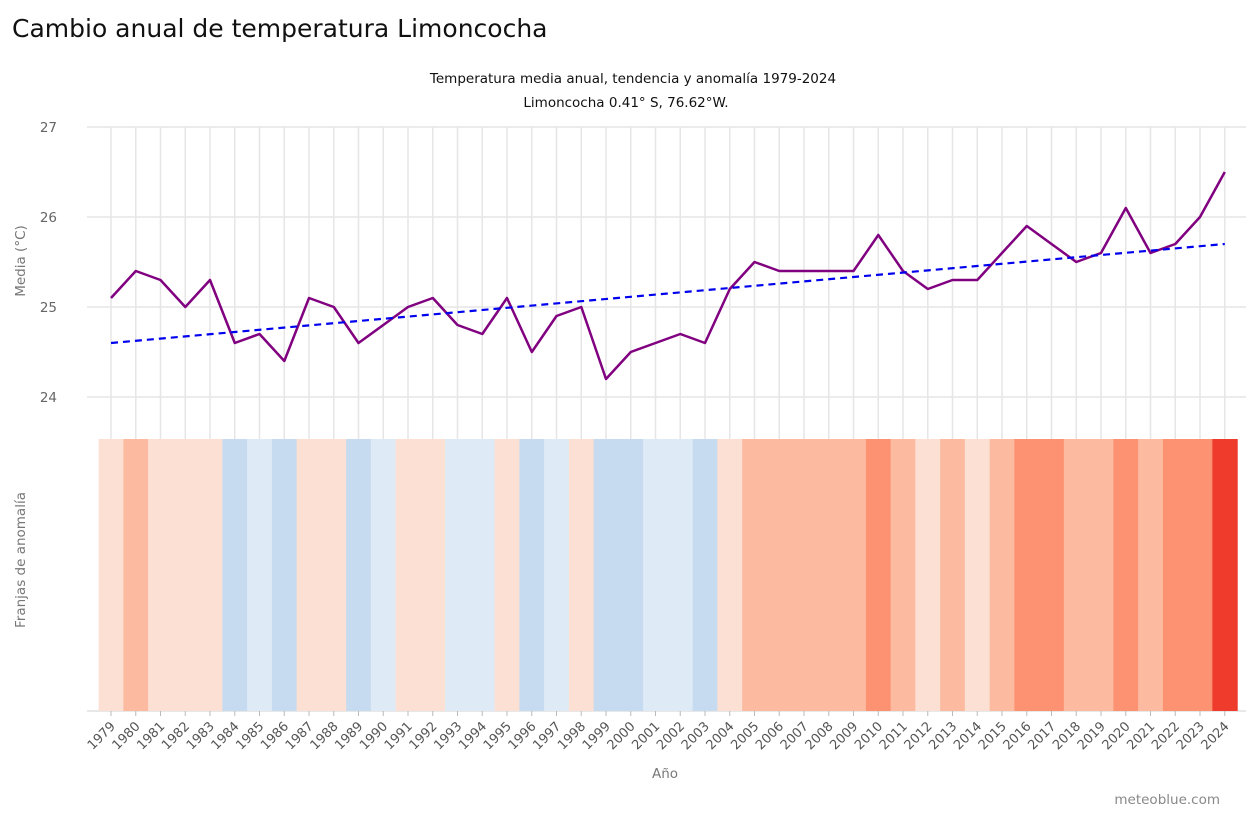 The width and height of the screenshot is (1252, 813). What do you see at coordinates (21, 560) in the screenshot?
I see `stripes-axis-label: Franjas de anomalía` at bounding box center [21, 560].